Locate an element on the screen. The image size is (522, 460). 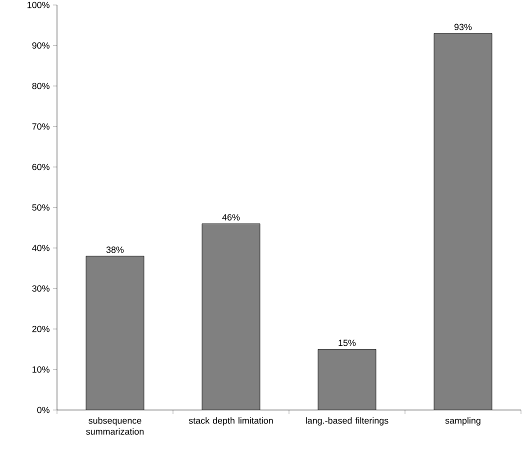
x-tick-label: subsequence summarization is located at coordinates (115, 426).